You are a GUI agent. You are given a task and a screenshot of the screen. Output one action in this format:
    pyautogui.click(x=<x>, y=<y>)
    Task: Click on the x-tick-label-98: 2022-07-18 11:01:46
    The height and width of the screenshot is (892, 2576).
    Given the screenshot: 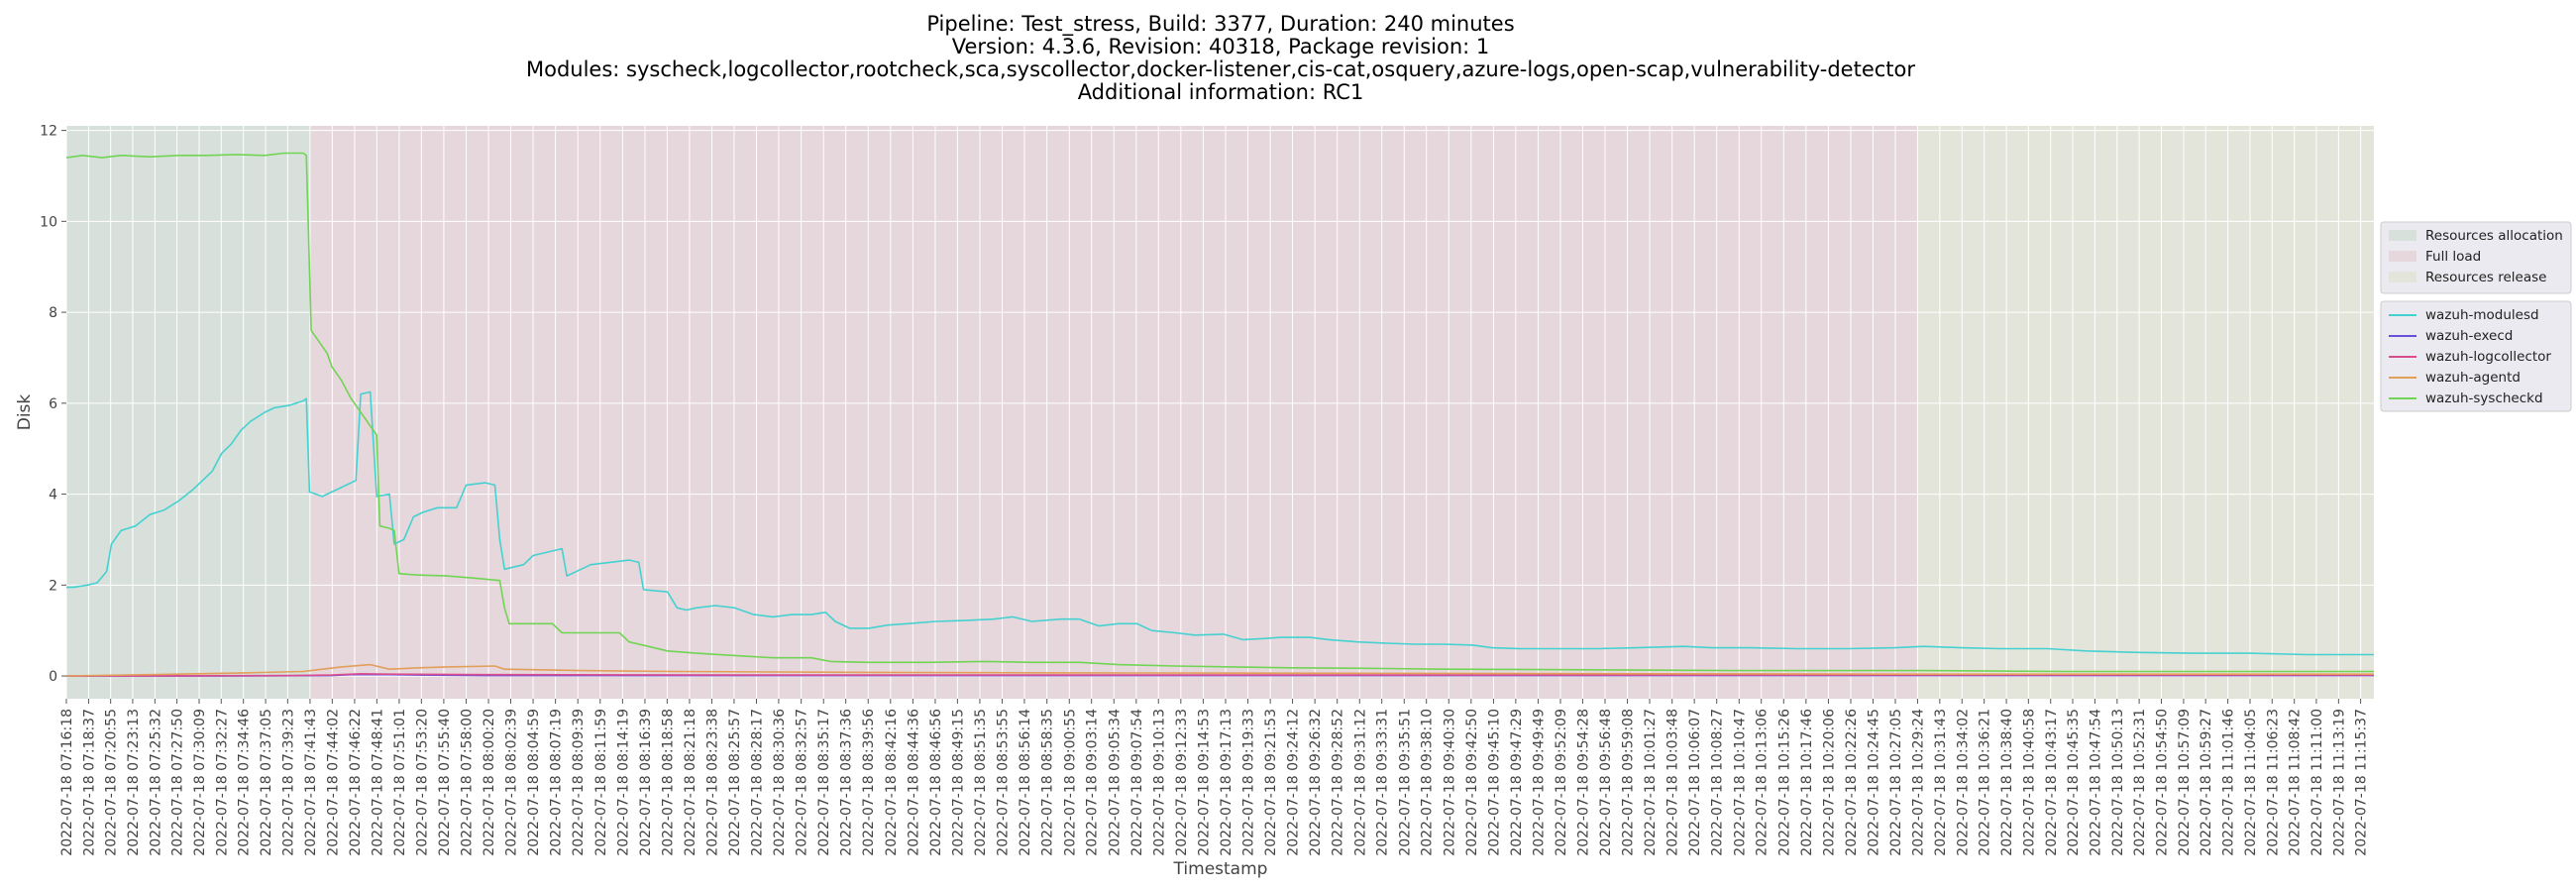 What is the action you would take?
    pyautogui.click(x=2229, y=782)
    